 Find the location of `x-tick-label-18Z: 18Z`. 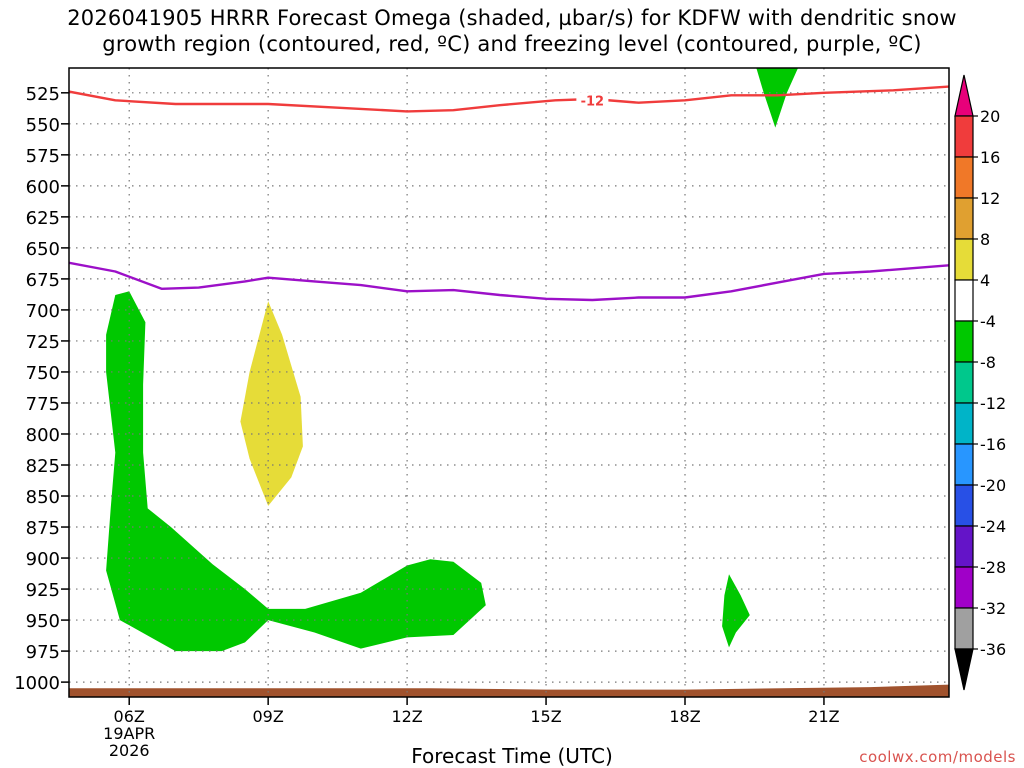

x-tick-label-18Z: 18Z is located at coordinates (684, 716).